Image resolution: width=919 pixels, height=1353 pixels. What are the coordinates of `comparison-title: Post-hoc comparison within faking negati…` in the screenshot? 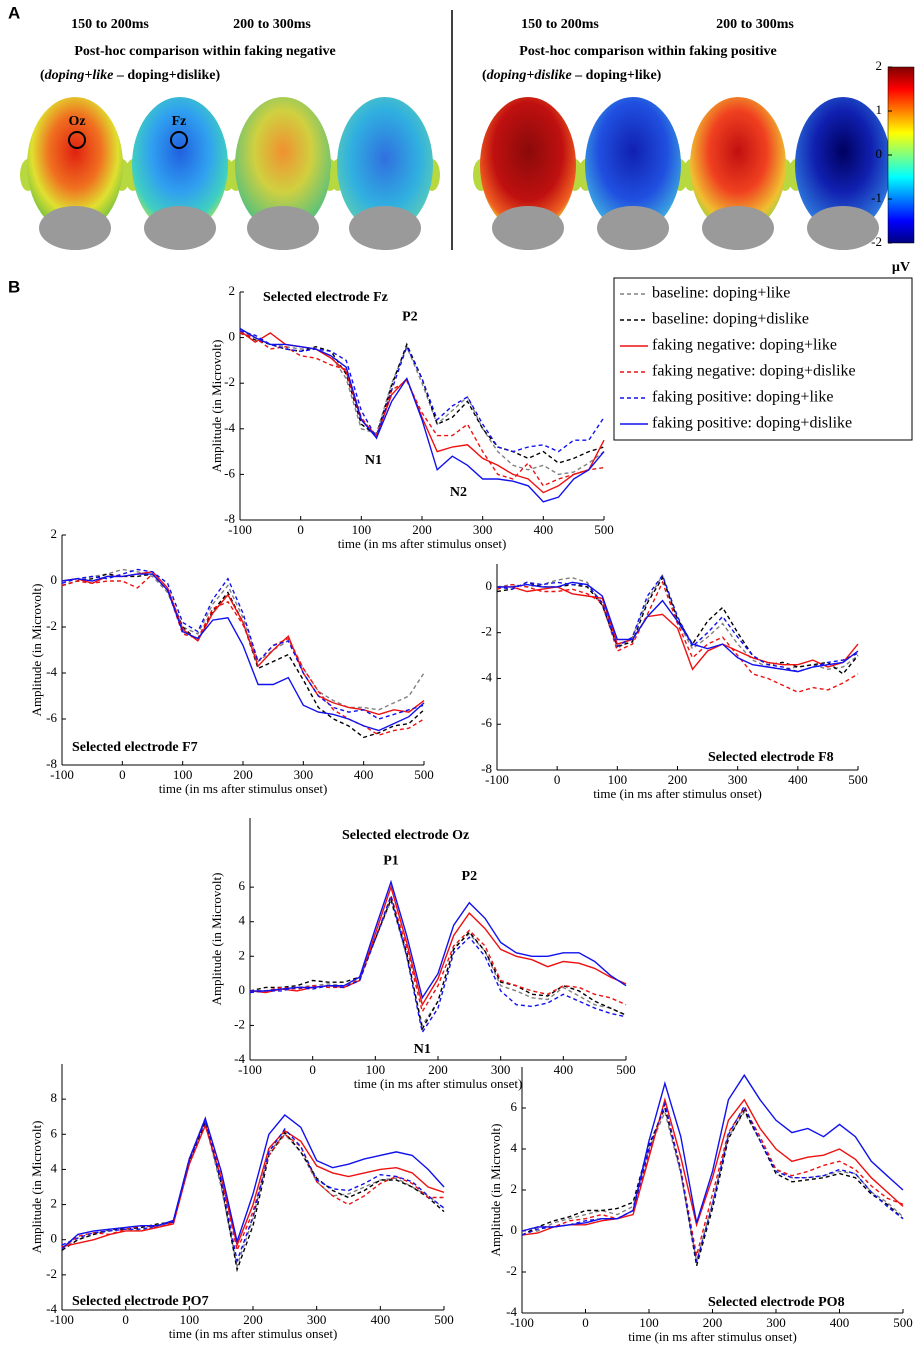 It's located at (204, 51).